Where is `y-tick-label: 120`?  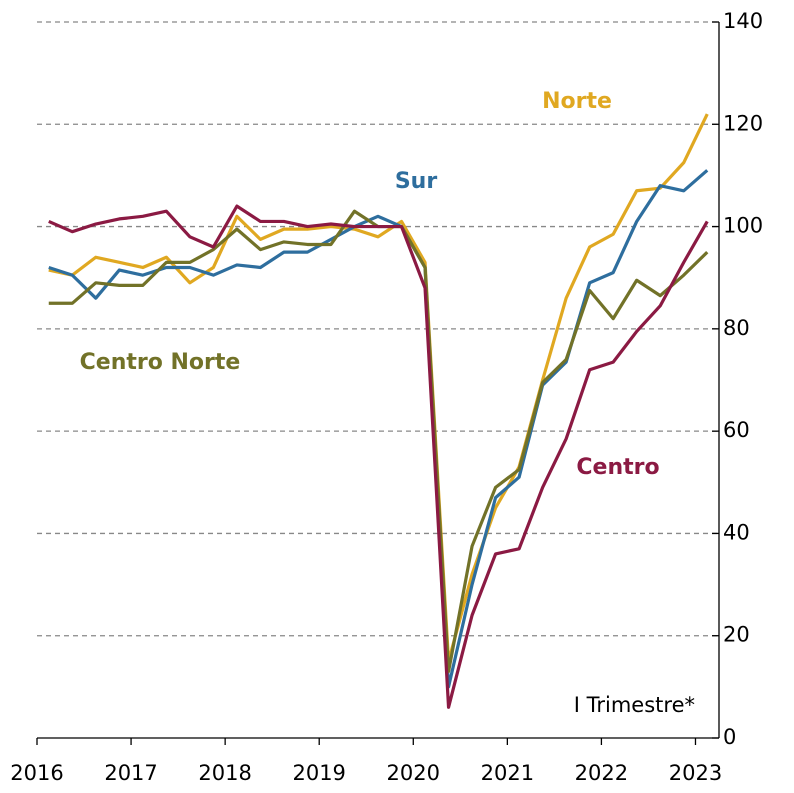
y-tick-label: 120 is located at coordinates (743, 123).